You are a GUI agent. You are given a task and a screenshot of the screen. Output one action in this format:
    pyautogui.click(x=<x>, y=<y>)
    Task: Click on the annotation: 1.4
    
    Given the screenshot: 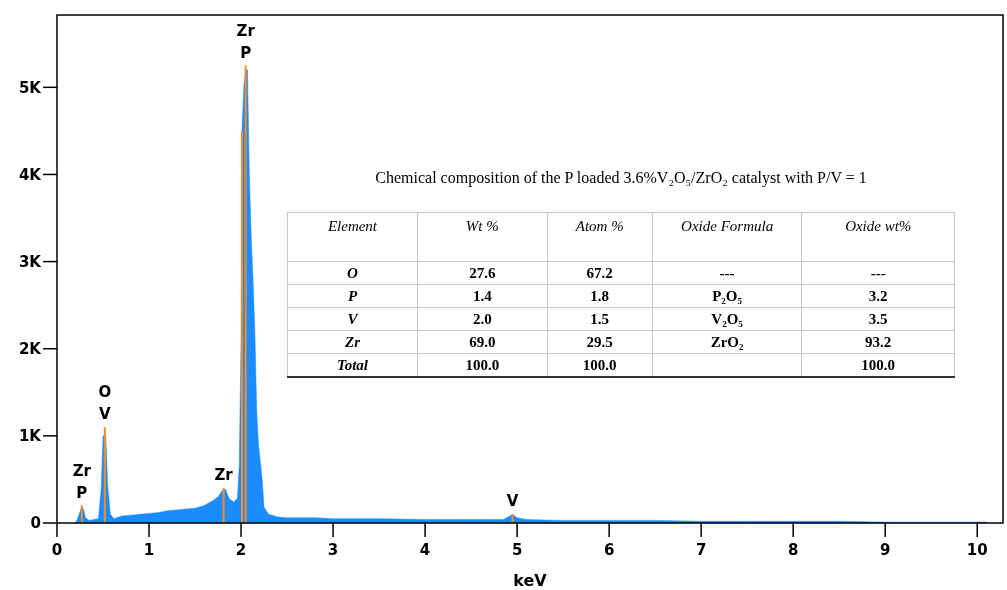 What is the action you would take?
    pyautogui.click(x=482, y=296)
    